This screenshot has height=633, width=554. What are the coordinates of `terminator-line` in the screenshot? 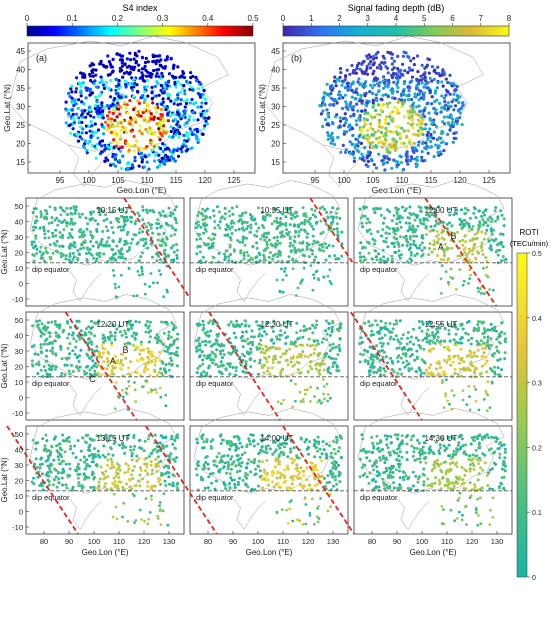 It's located at (460, 252).